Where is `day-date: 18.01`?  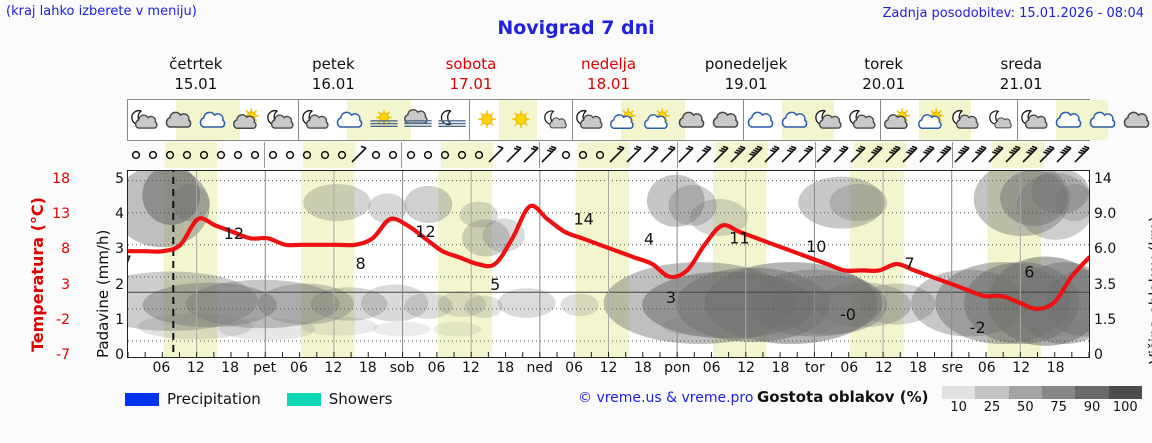
day-date: 18.01 is located at coordinates (608, 84).